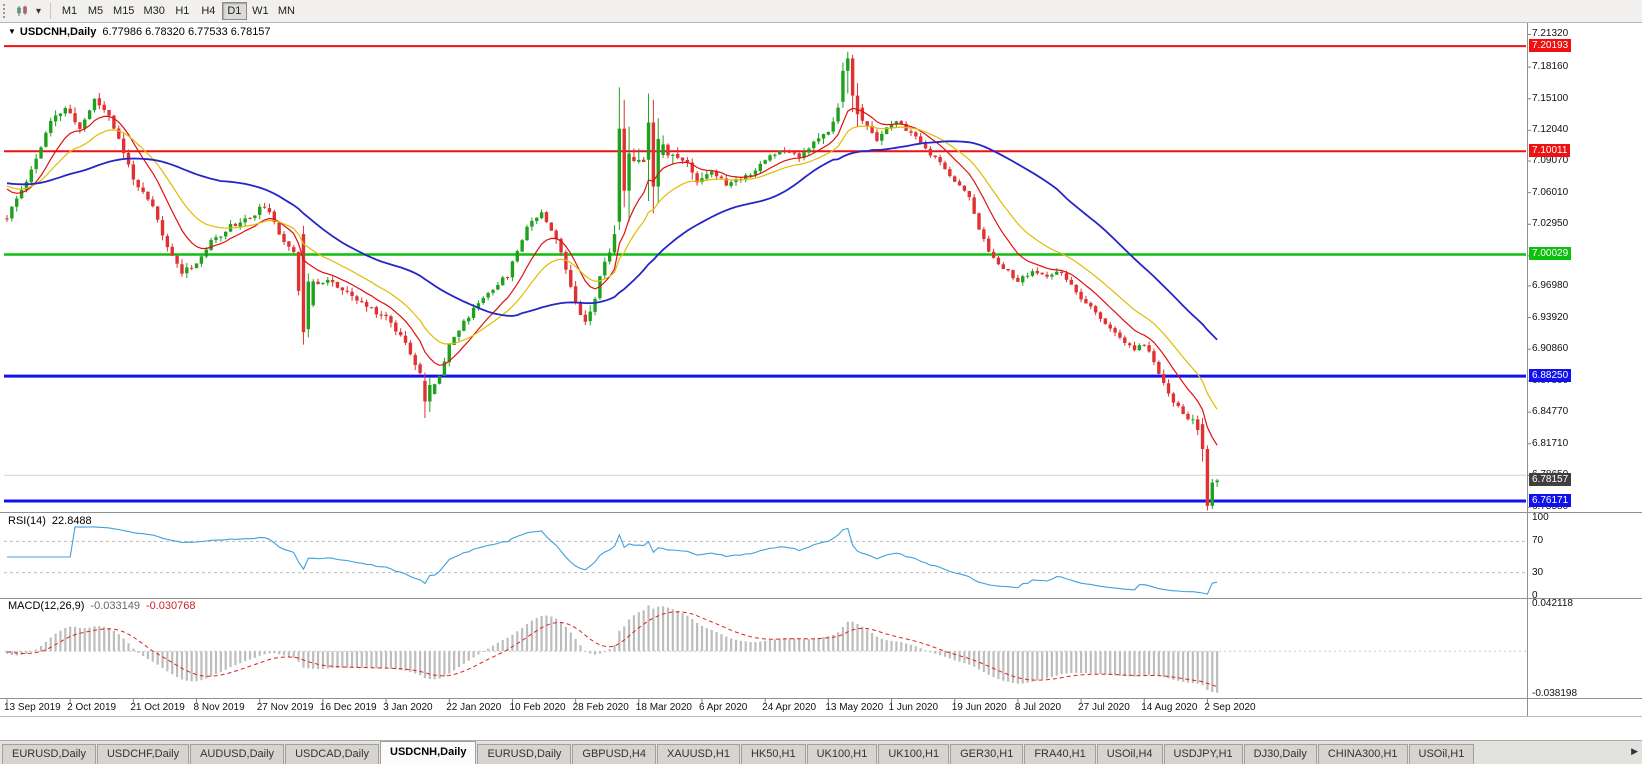 Image resolution: width=1642 pixels, height=764 pixels. What do you see at coordinates (1362, 754) in the screenshot?
I see `chart-tab-CHINA300-H1: CHINA300,H1` at bounding box center [1362, 754].